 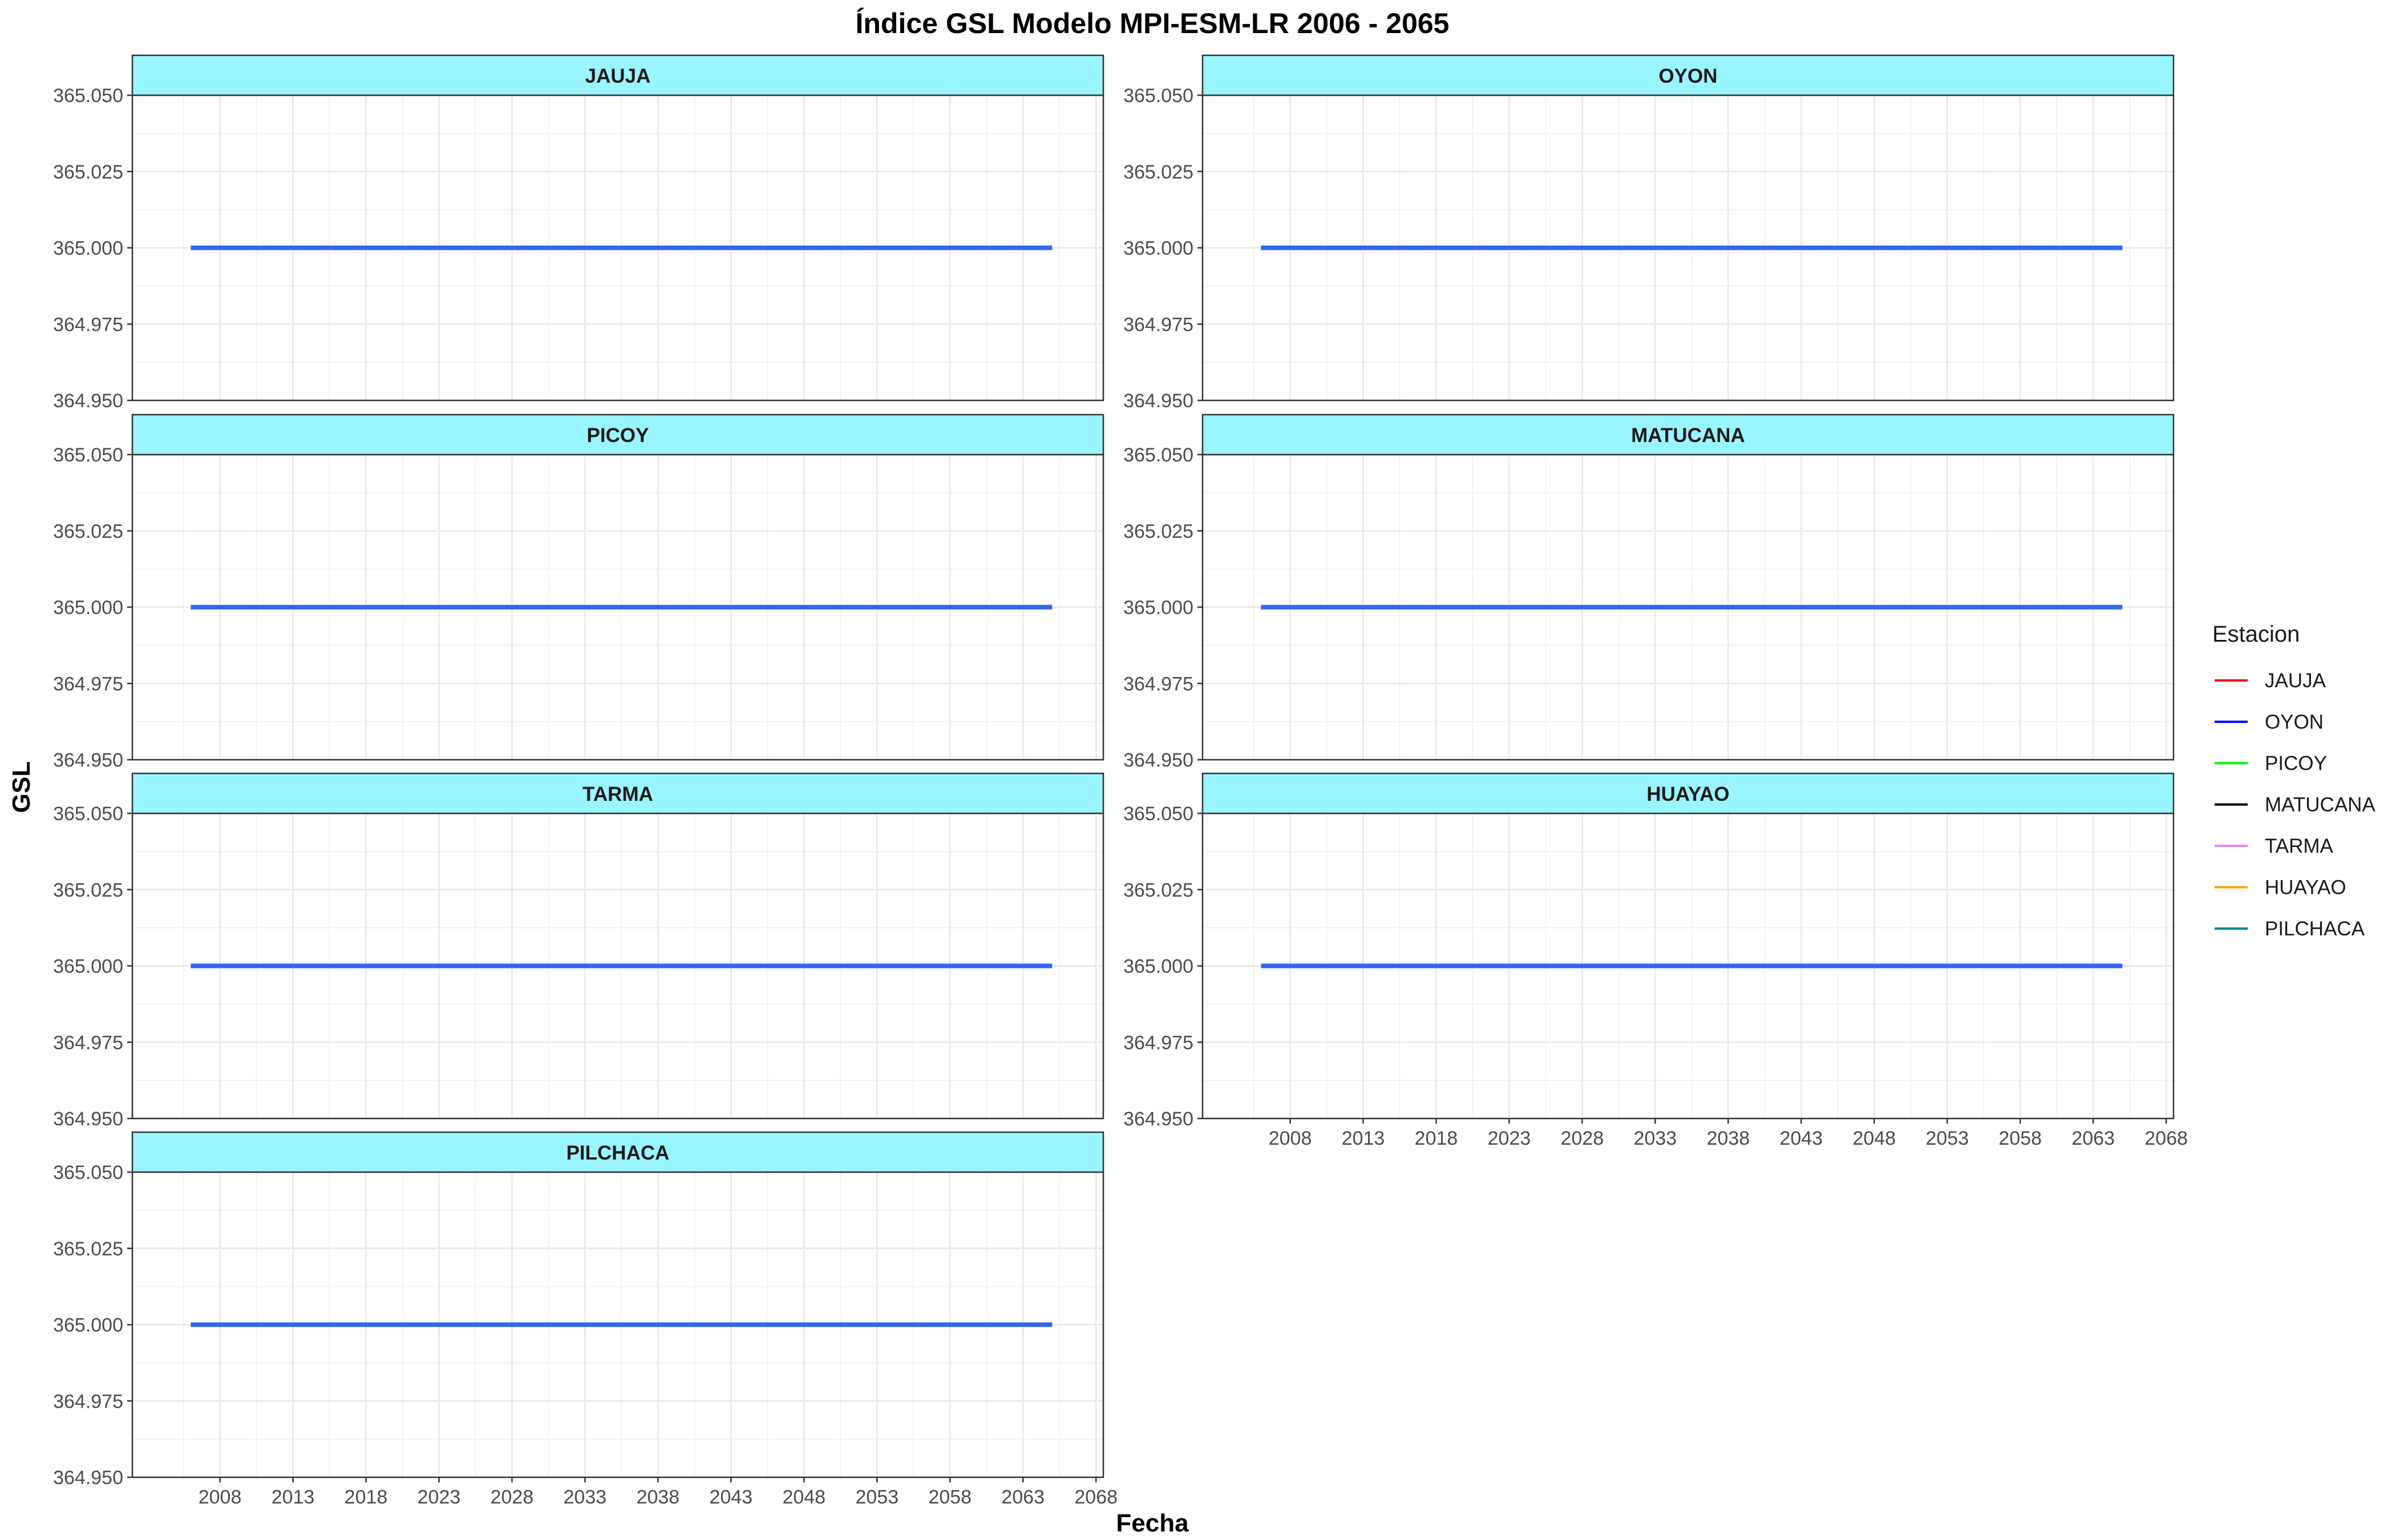 I want to click on facet-strip-label: PICOY, so click(x=618, y=435).